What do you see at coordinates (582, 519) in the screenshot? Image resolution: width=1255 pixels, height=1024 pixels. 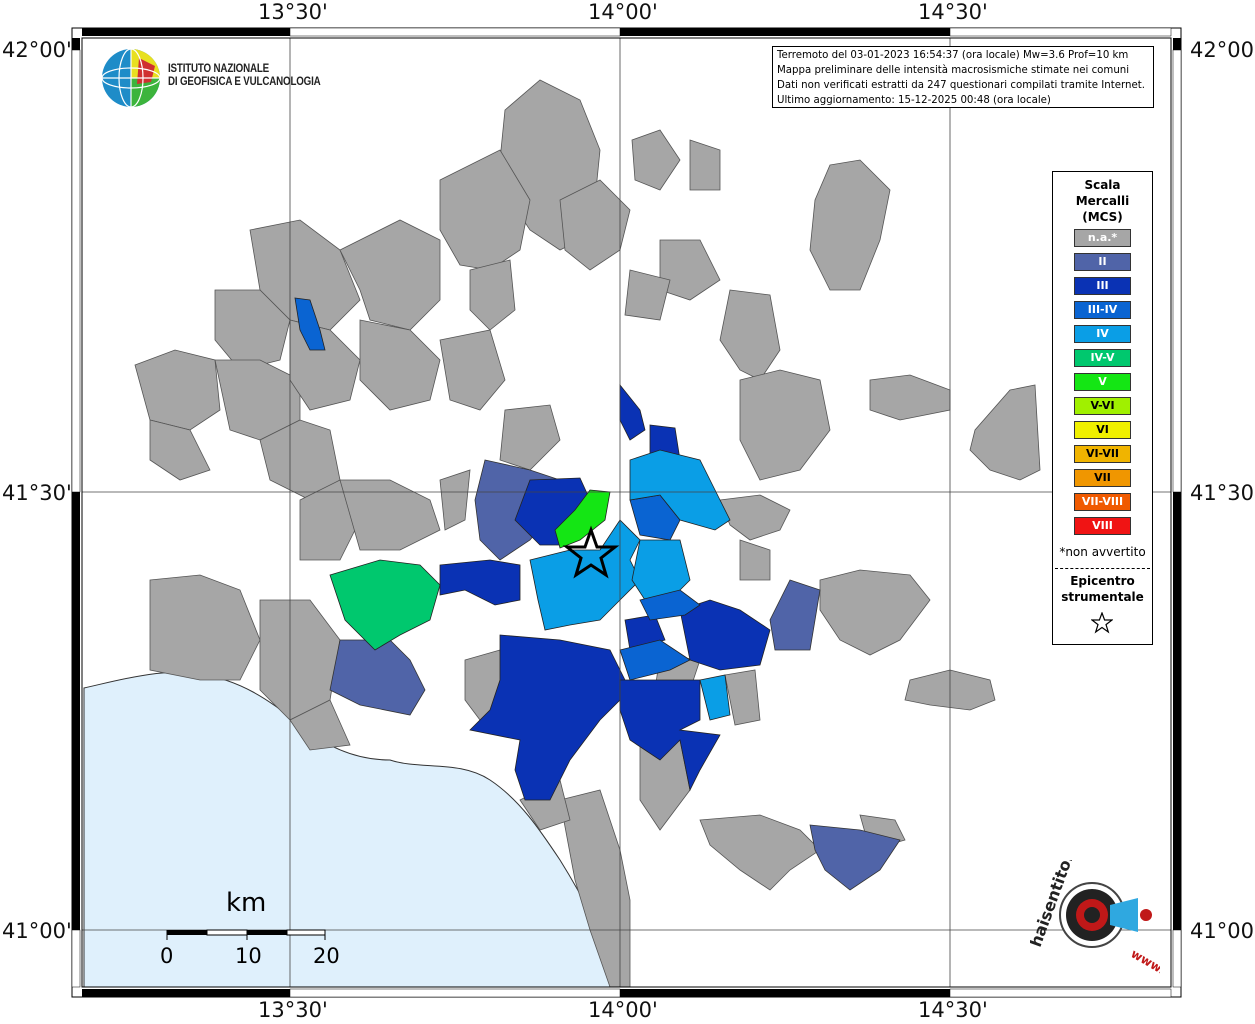 I see `municipalities-V` at bounding box center [582, 519].